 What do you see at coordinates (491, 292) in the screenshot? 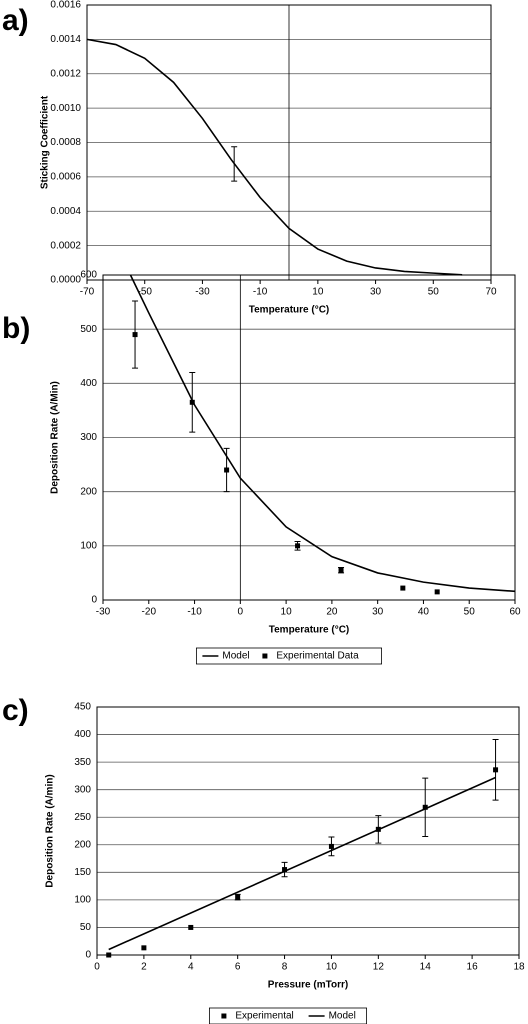
I see `x-tick-label: 70` at bounding box center [491, 292].